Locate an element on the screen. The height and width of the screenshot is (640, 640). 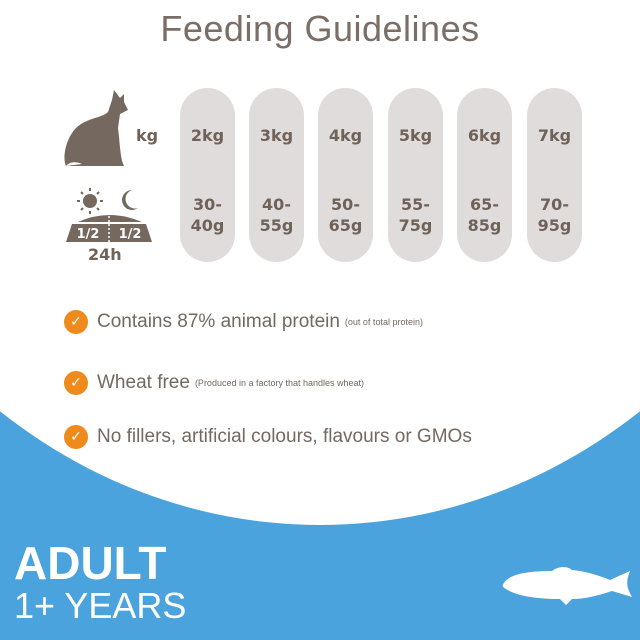
feeding-column: 7kg 70- 95g is located at coordinates (554, 175).